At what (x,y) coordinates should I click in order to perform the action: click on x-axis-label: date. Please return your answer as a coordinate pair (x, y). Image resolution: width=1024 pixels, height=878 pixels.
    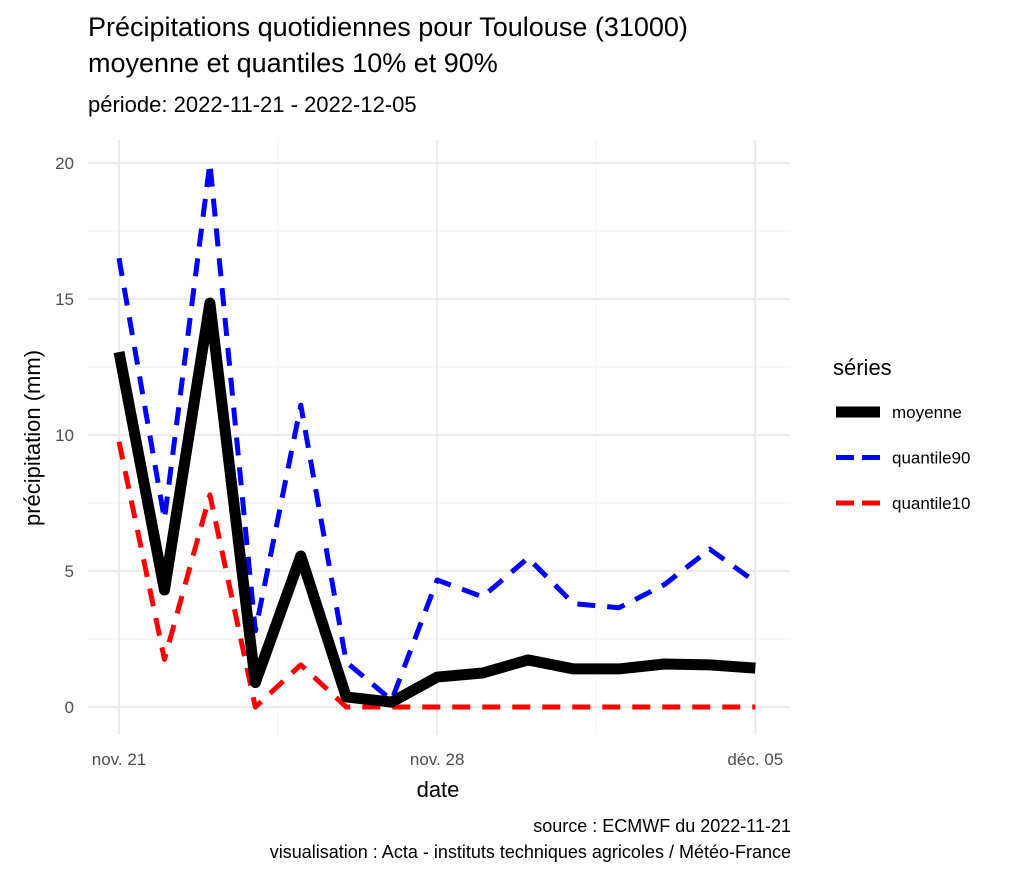
    Looking at the image, I should click on (438, 789).